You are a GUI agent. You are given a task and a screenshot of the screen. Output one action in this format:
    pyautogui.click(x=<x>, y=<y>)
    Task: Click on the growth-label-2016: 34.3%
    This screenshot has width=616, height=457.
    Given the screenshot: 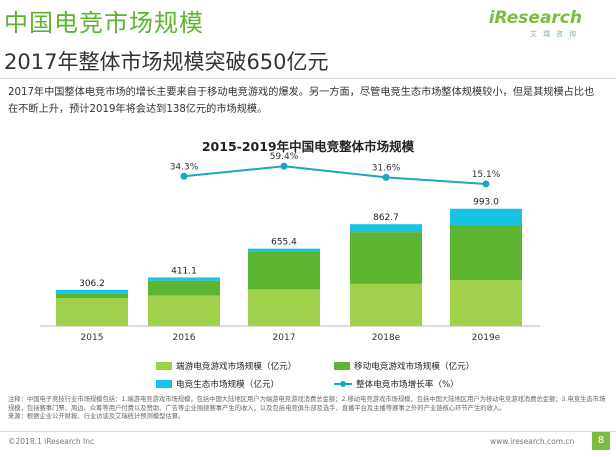 What is the action you would take?
    pyautogui.click(x=184, y=167)
    